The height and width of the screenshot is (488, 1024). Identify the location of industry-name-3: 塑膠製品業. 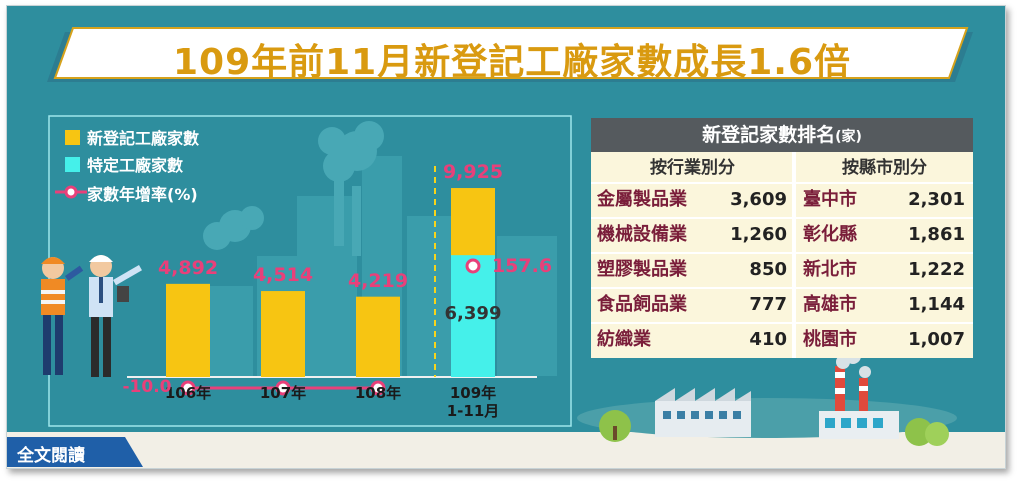
(642, 269).